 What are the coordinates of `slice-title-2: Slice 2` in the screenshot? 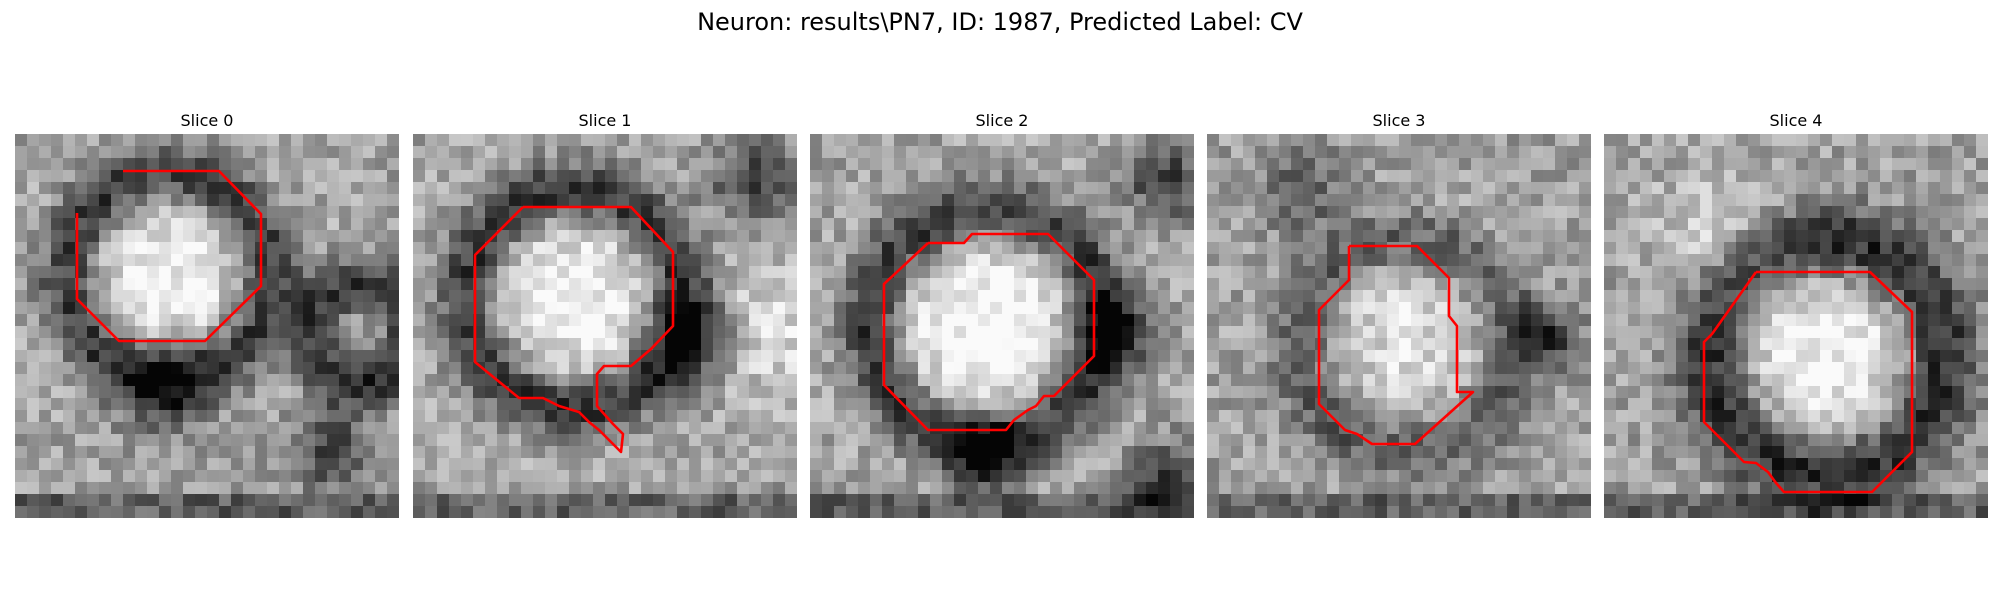 It's located at (1002, 120).